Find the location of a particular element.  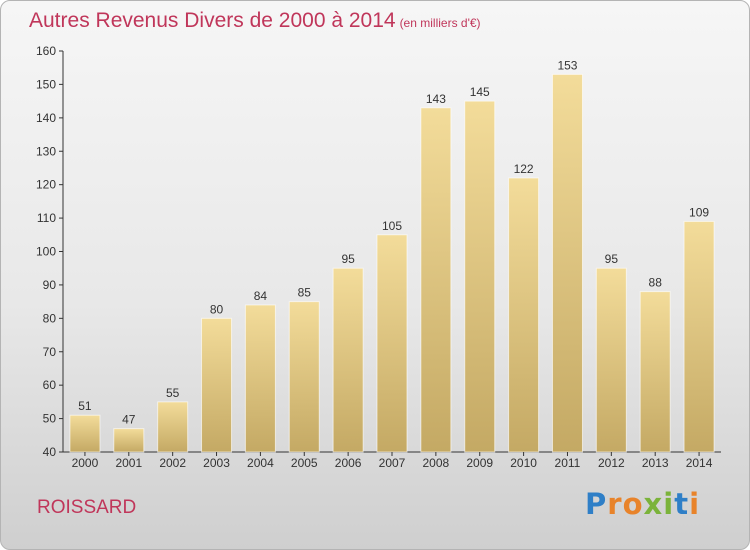

value-label: 85 is located at coordinates (305, 293).